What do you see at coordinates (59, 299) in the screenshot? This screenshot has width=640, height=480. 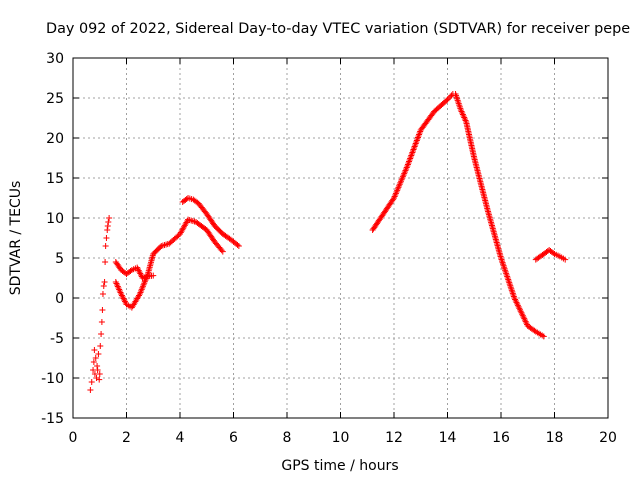 I see `y-tick-label: 0` at bounding box center [59, 299].